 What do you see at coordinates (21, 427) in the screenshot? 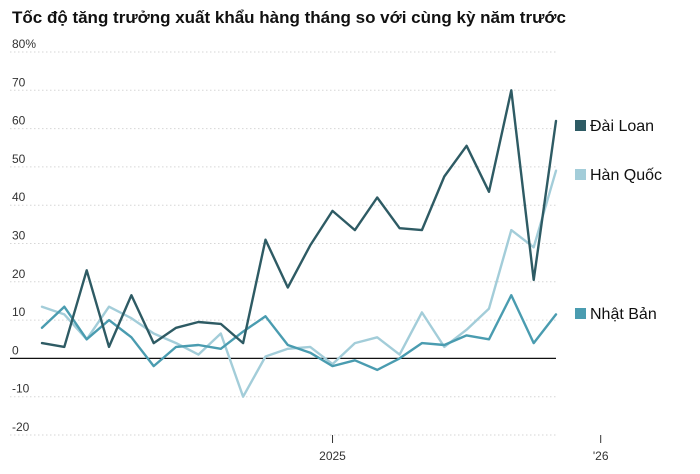
I see `y-tick-label: -20` at bounding box center [21, 427].